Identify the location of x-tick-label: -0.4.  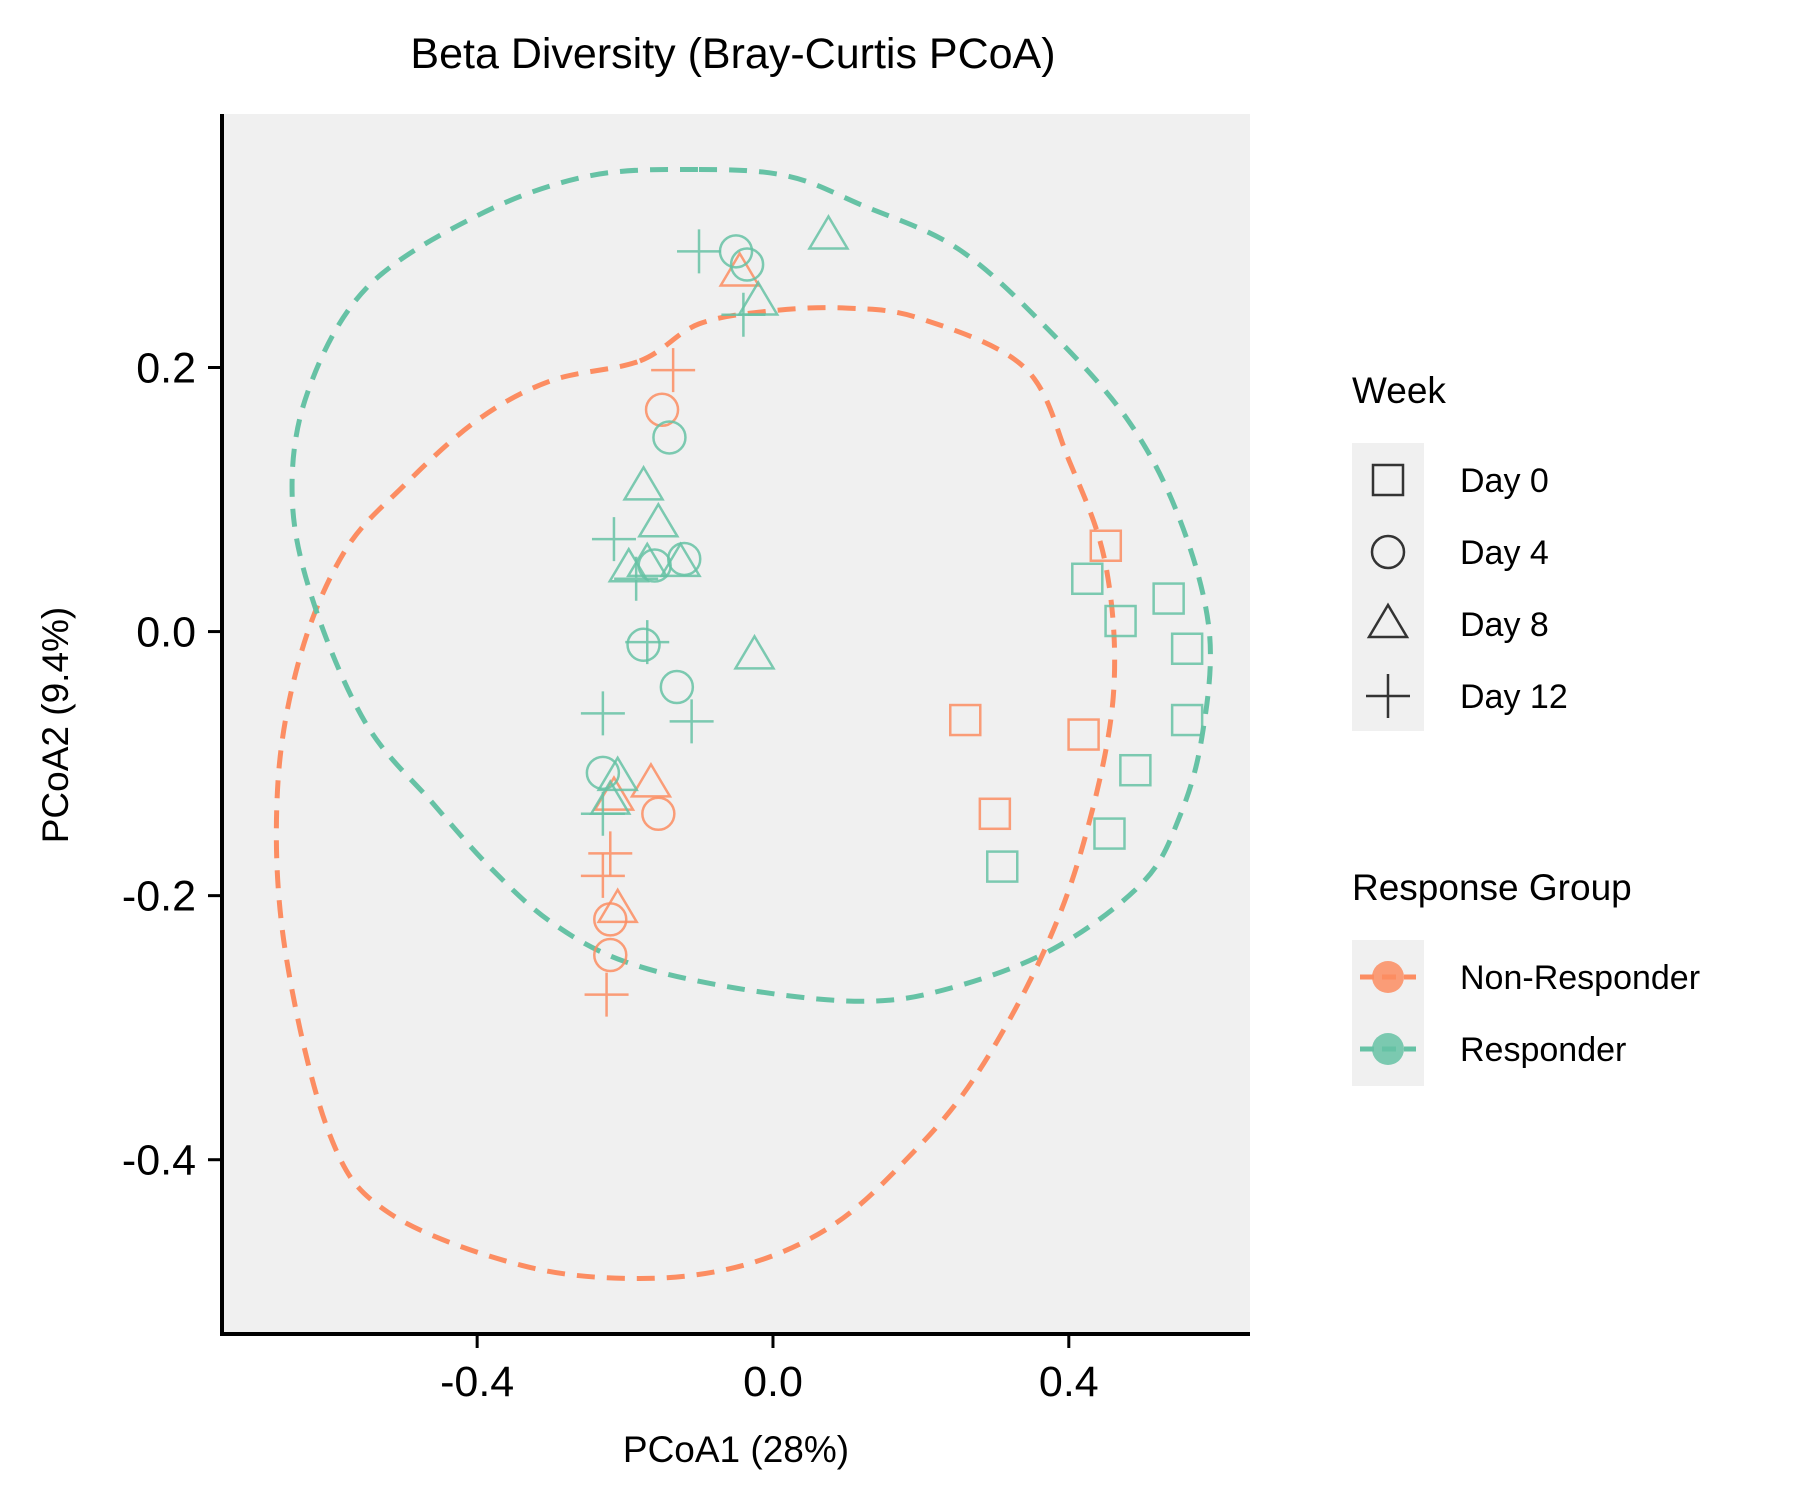
(477, 1382).